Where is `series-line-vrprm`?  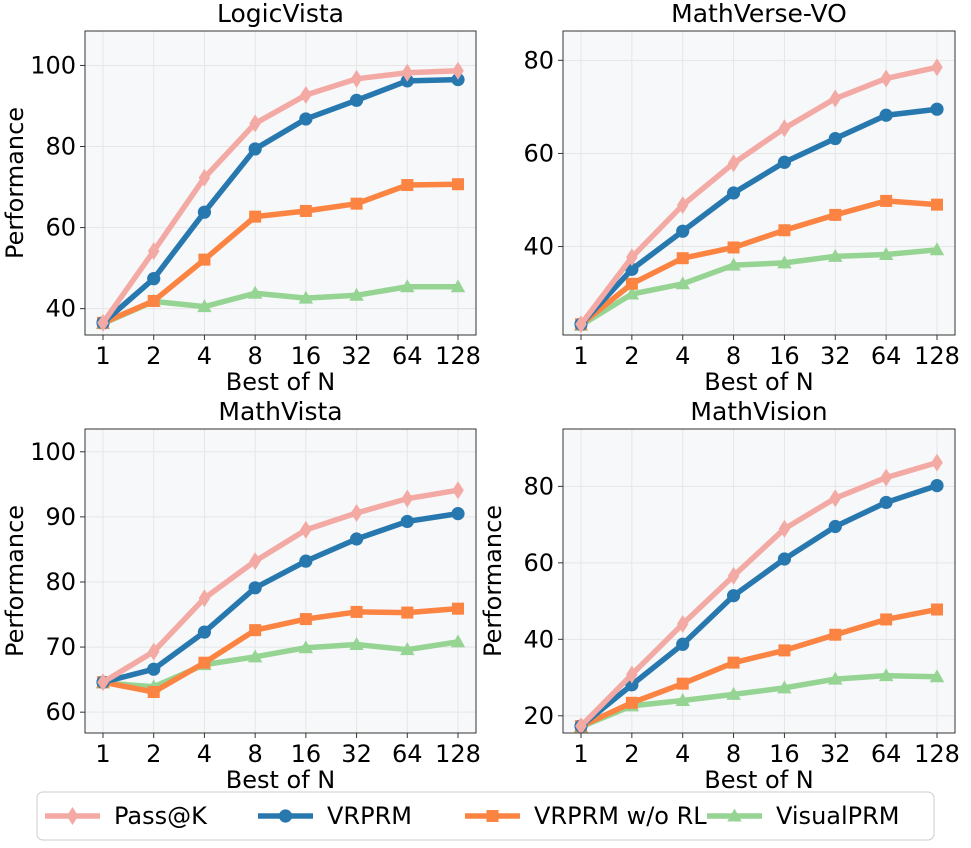 series-line-vrprm is located at coordinates (759, 217).